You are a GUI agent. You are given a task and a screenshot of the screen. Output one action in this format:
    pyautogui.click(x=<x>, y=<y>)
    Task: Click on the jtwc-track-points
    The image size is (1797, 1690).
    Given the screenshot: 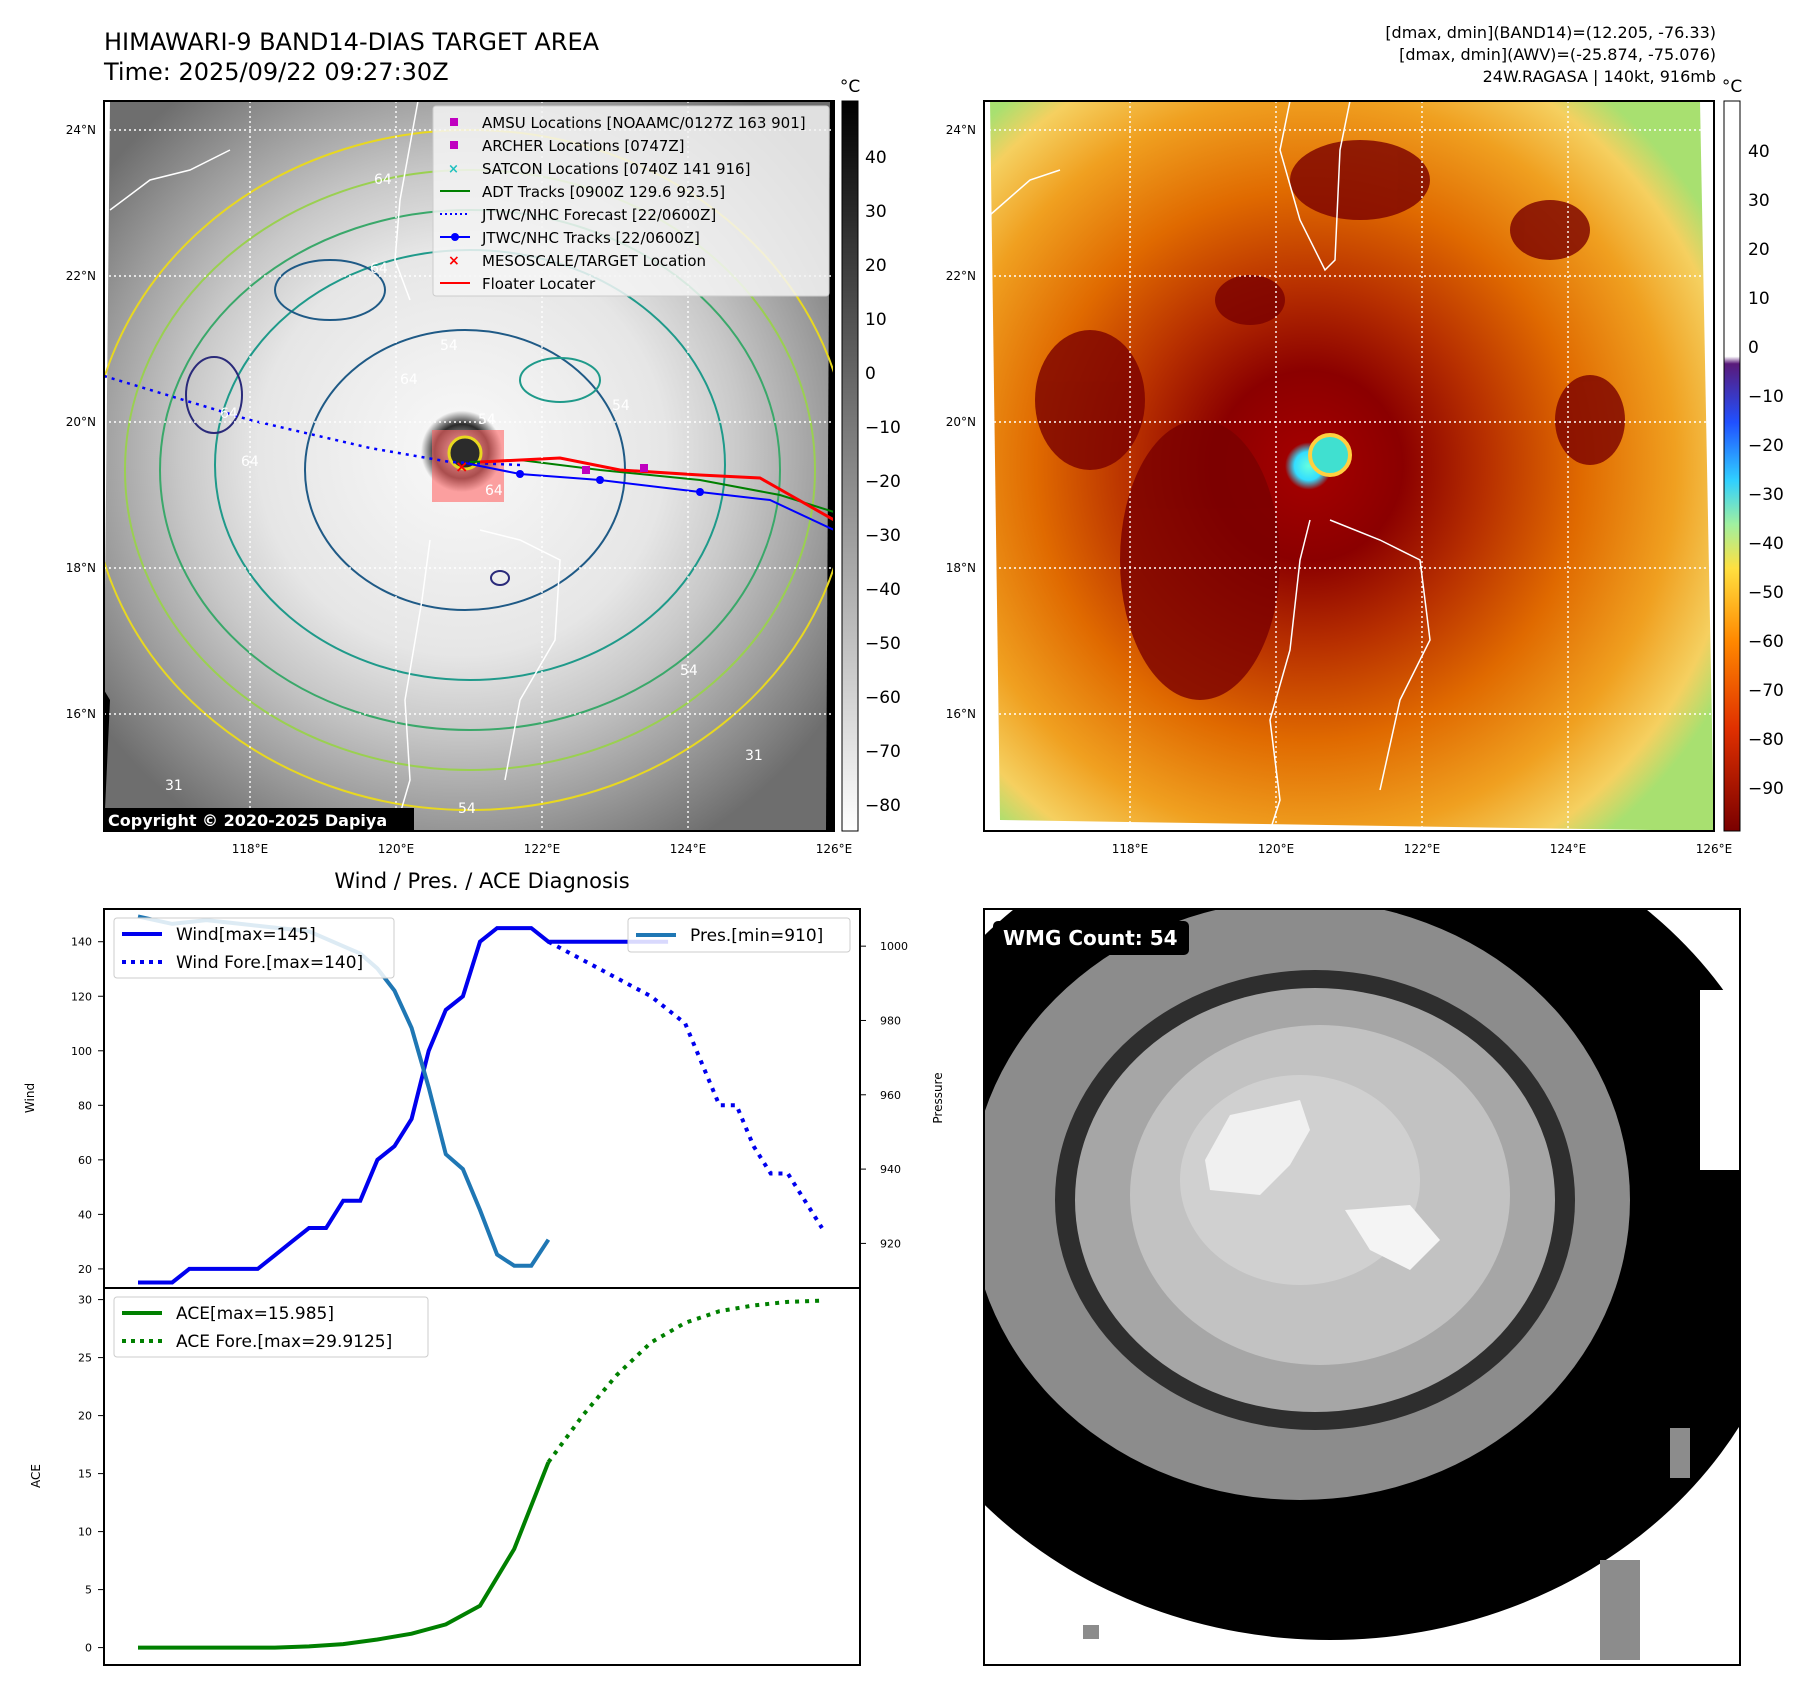 What is the action you would take?
    pyautogui.click(x=610, y=483)
    